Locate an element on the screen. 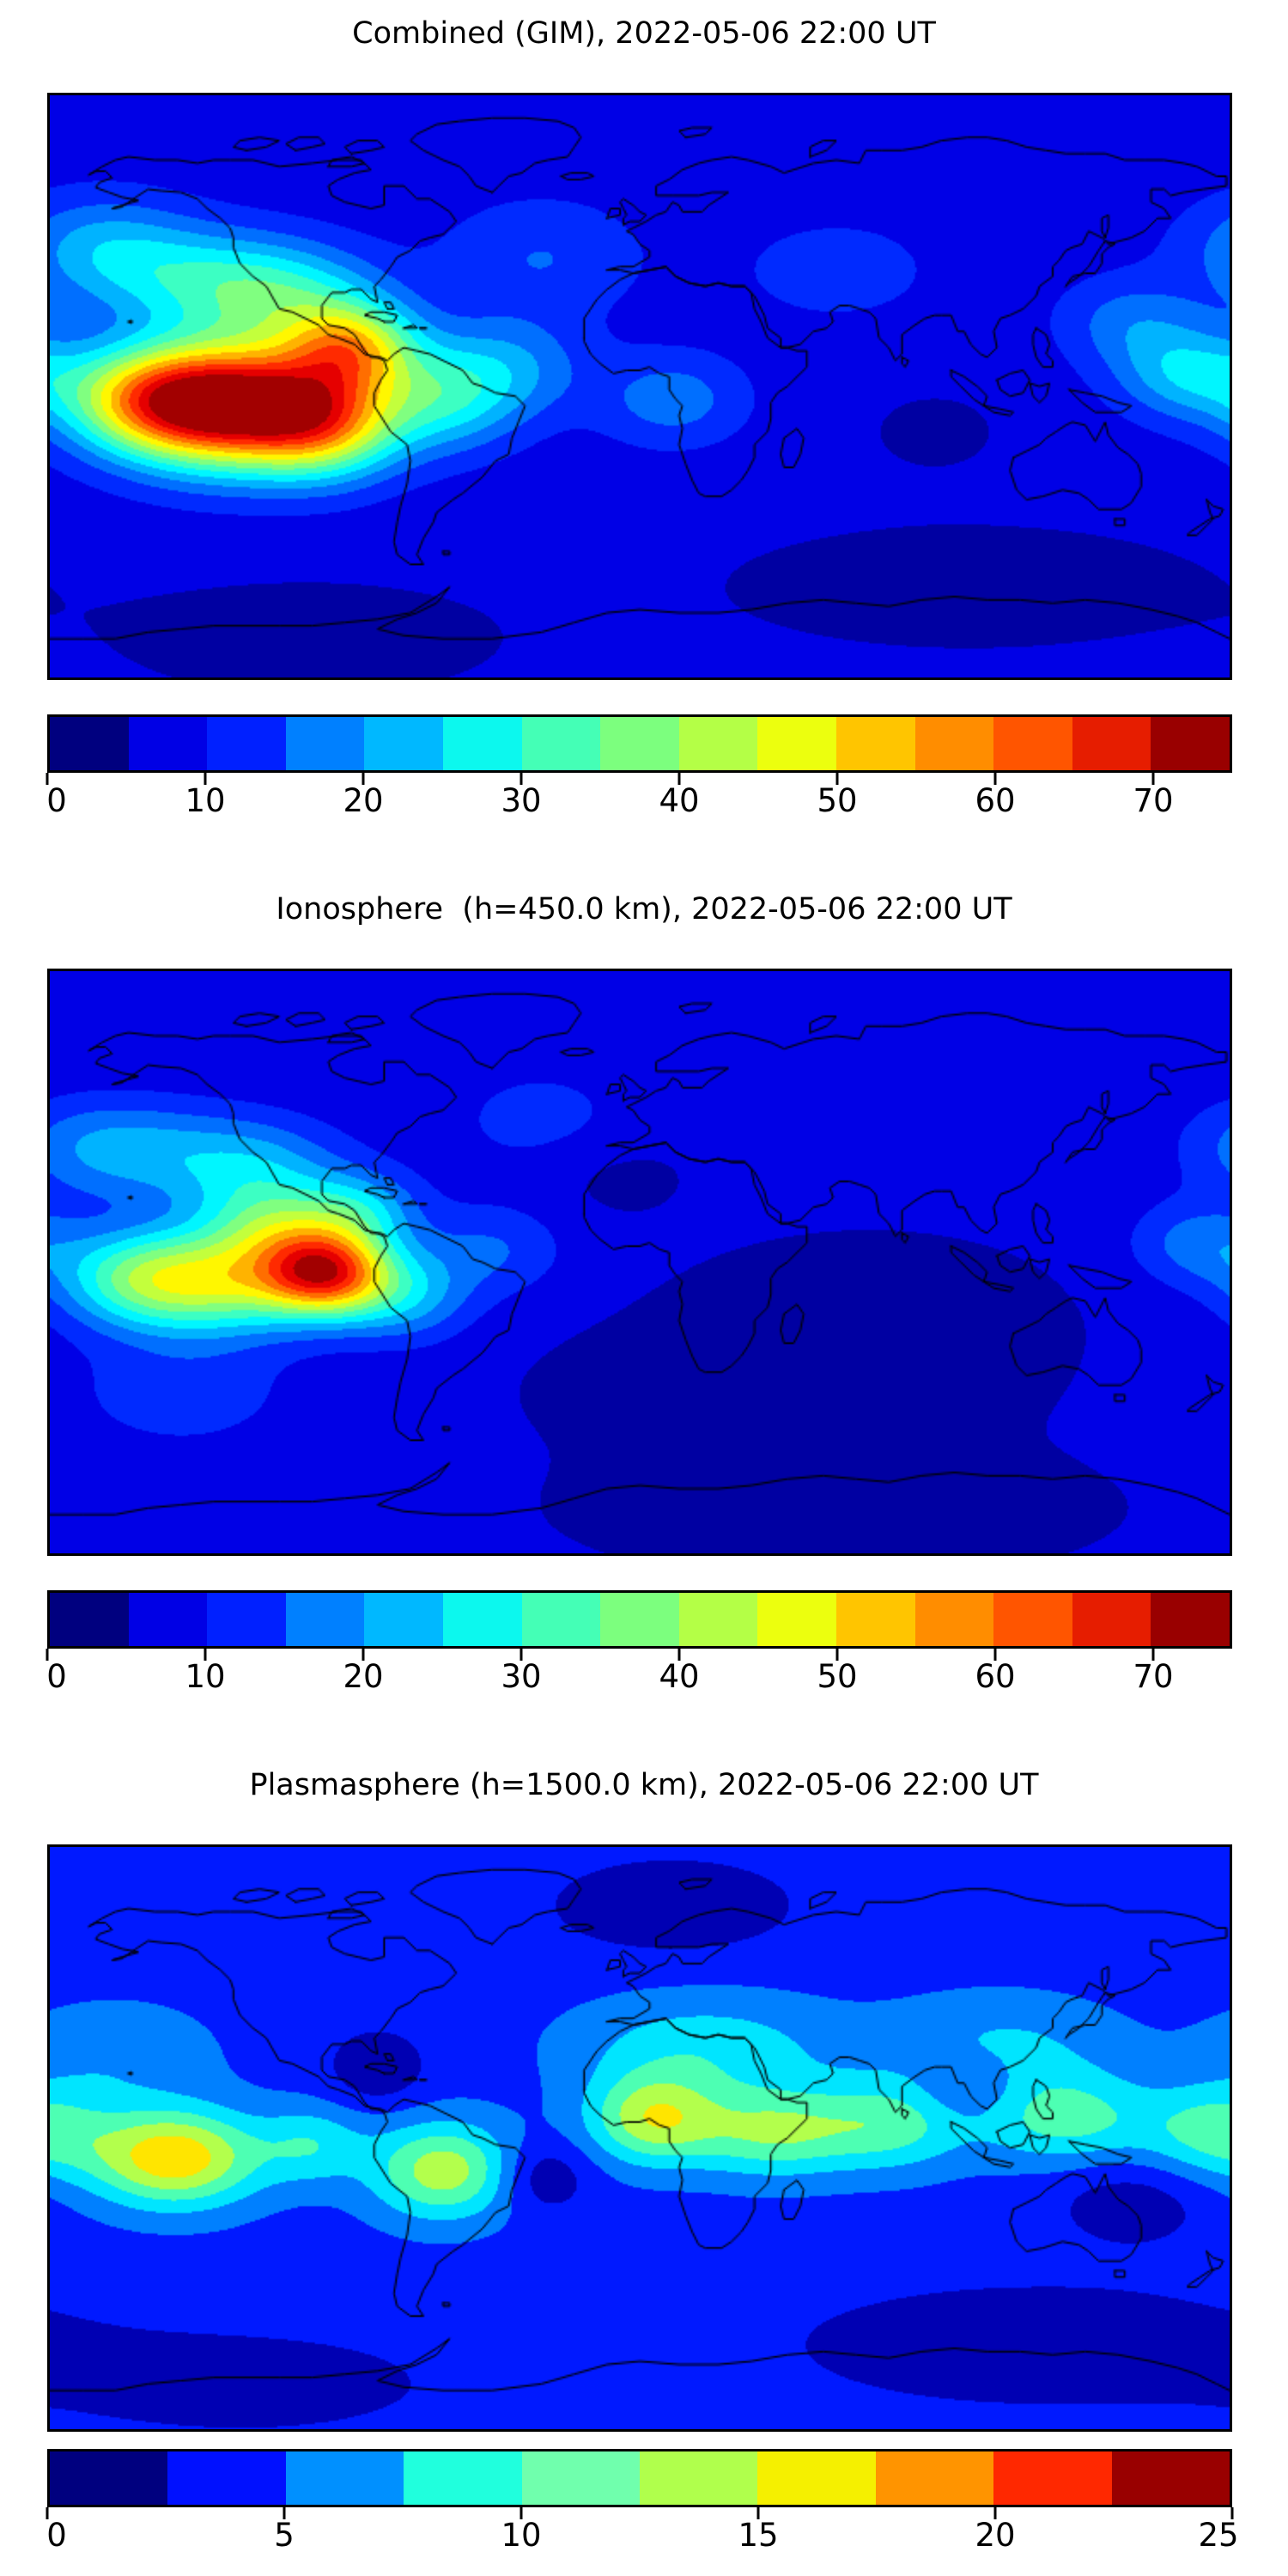 This screenshot has height=2576, width=1288. colorbar-gradient-combined-gim is located at coordinates (640, 744).